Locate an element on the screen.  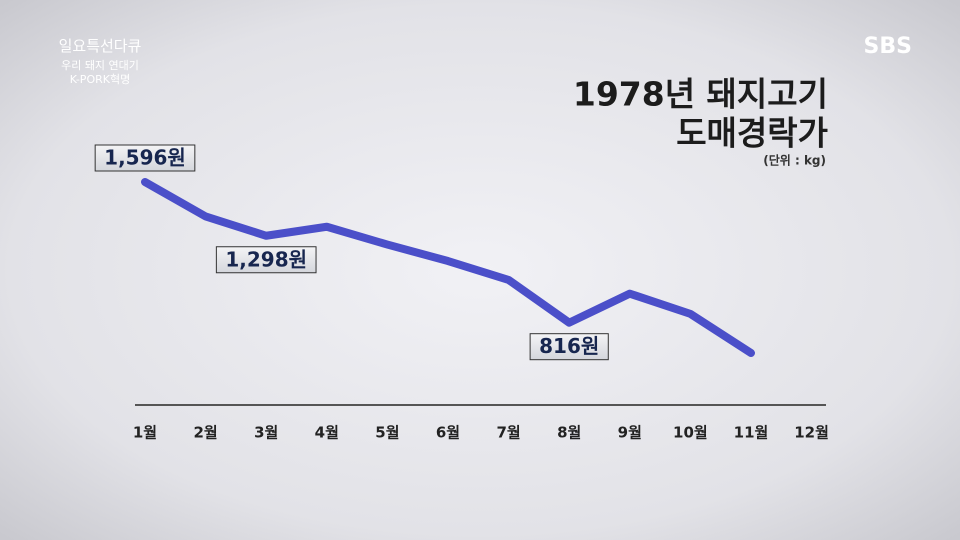
x-tick-label: 6월 is located at coordinates (448, 433).